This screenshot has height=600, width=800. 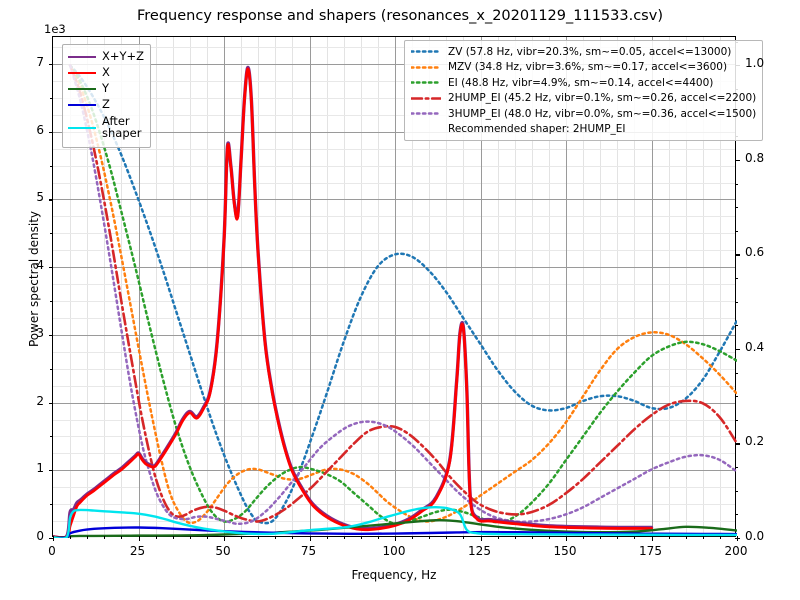 I want to click on legend-item-label: Y, so click(x=106, y=88).